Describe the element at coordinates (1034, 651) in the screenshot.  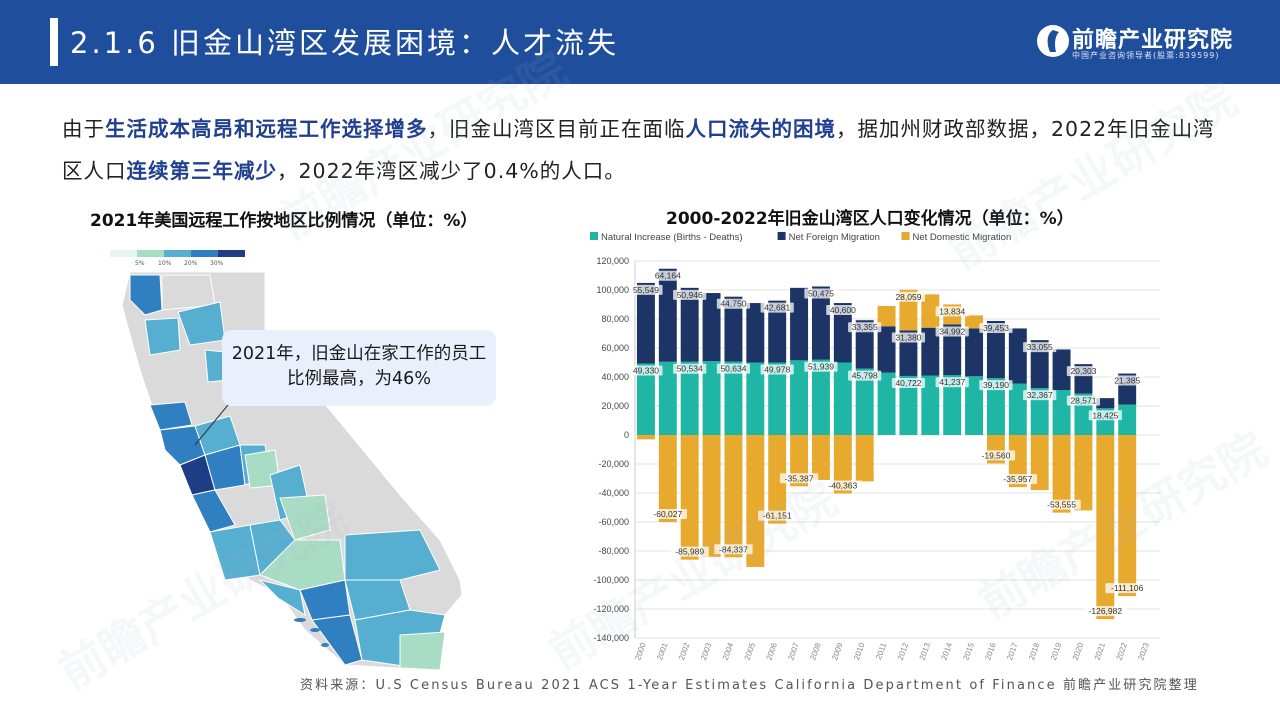
I see `x-tick-label: 2018` at that location.